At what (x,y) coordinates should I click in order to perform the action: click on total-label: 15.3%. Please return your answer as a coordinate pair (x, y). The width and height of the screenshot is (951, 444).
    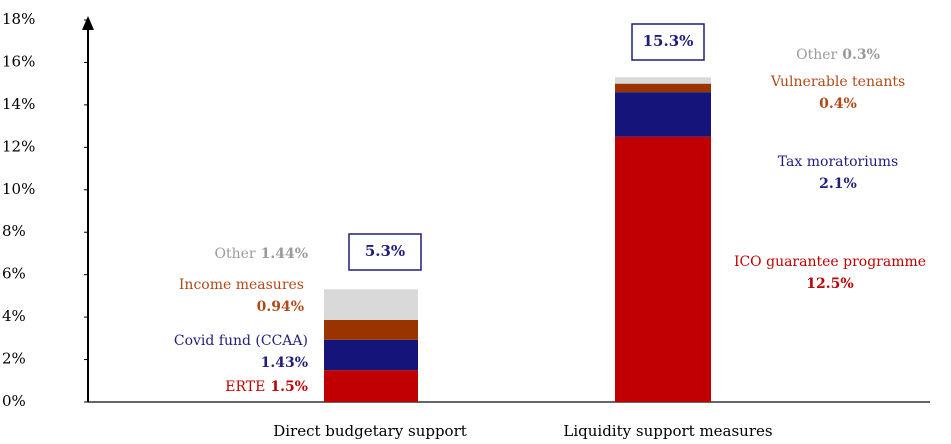
    Looking at the image, I should click on (668, 41).